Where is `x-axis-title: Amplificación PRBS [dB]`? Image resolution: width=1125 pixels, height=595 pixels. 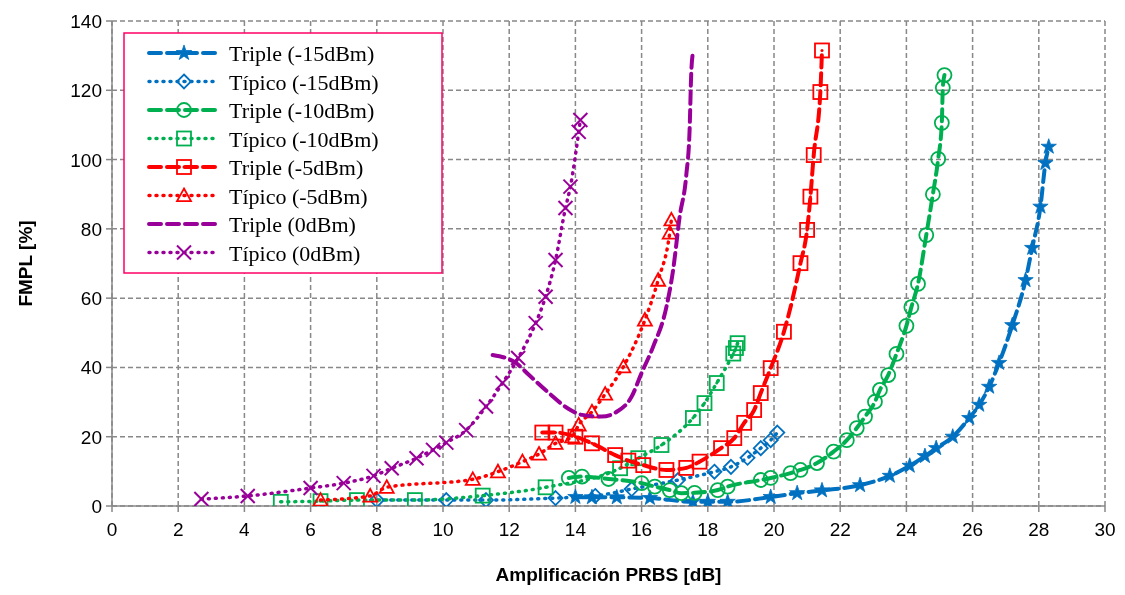 x-axis-title: Amplificación PRBS [dB] is located at coordinates (608, 574).